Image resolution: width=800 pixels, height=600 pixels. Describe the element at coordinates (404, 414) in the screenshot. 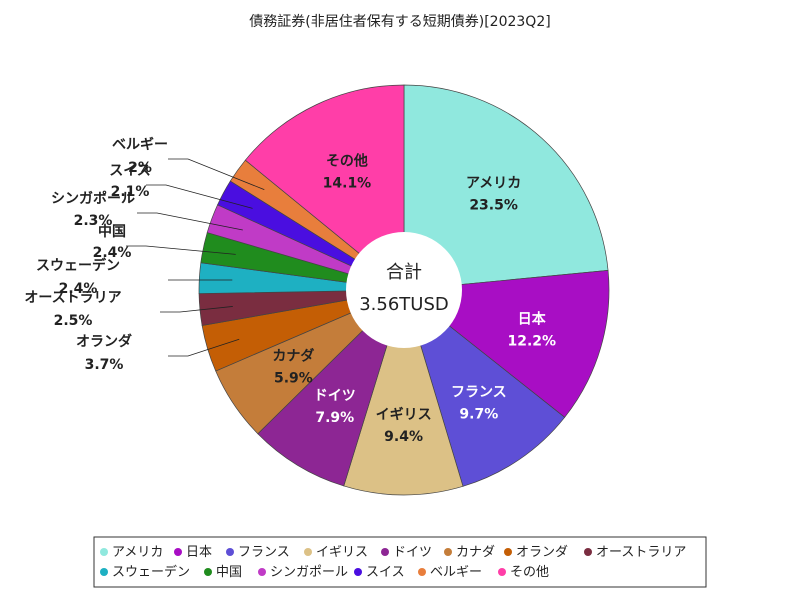

I see `slice-name-イギリス: イギリス` at that location.